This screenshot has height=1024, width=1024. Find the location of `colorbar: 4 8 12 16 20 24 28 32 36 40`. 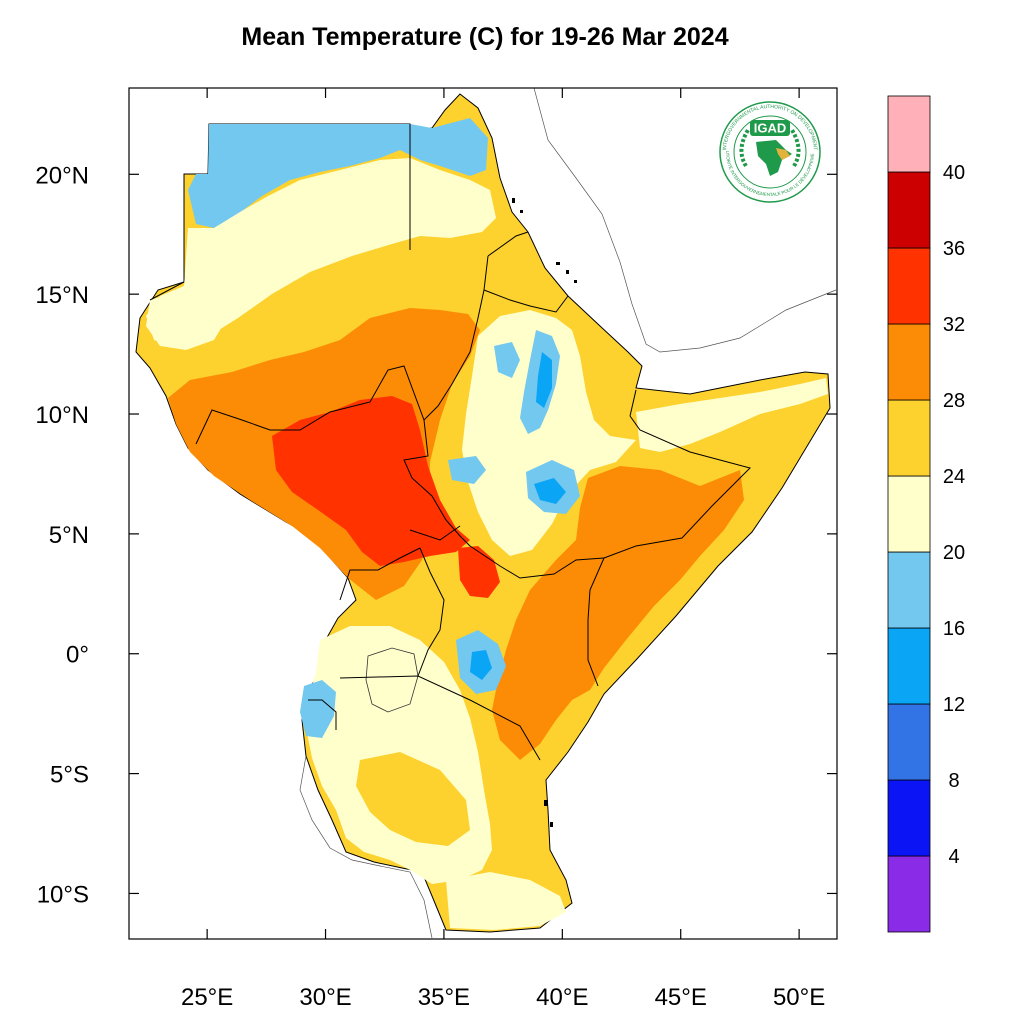

colorbar: 4 8 12 16 20 24 28 32 36 40 is located at coordinates (926, 514).